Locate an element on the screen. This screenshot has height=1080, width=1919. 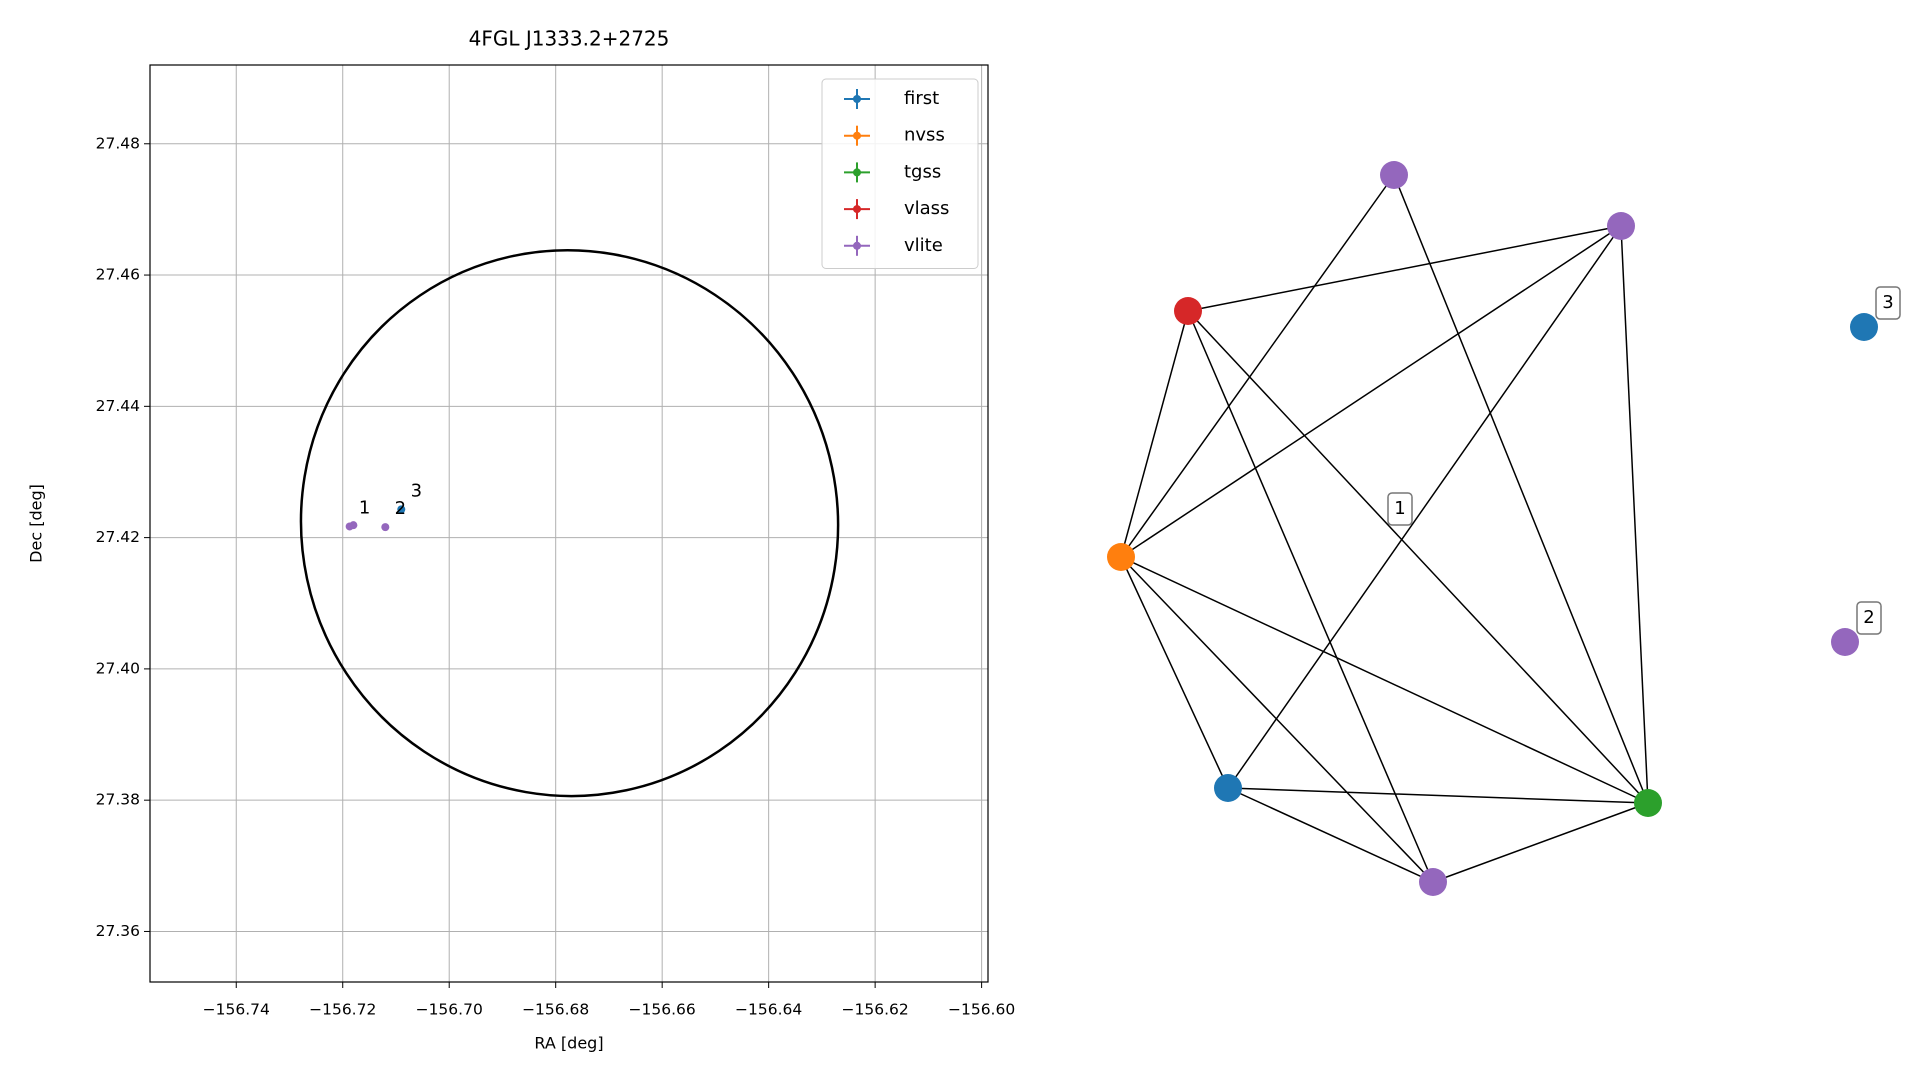
y-tick-label: 27.48 is located at coordinates (118, 143).